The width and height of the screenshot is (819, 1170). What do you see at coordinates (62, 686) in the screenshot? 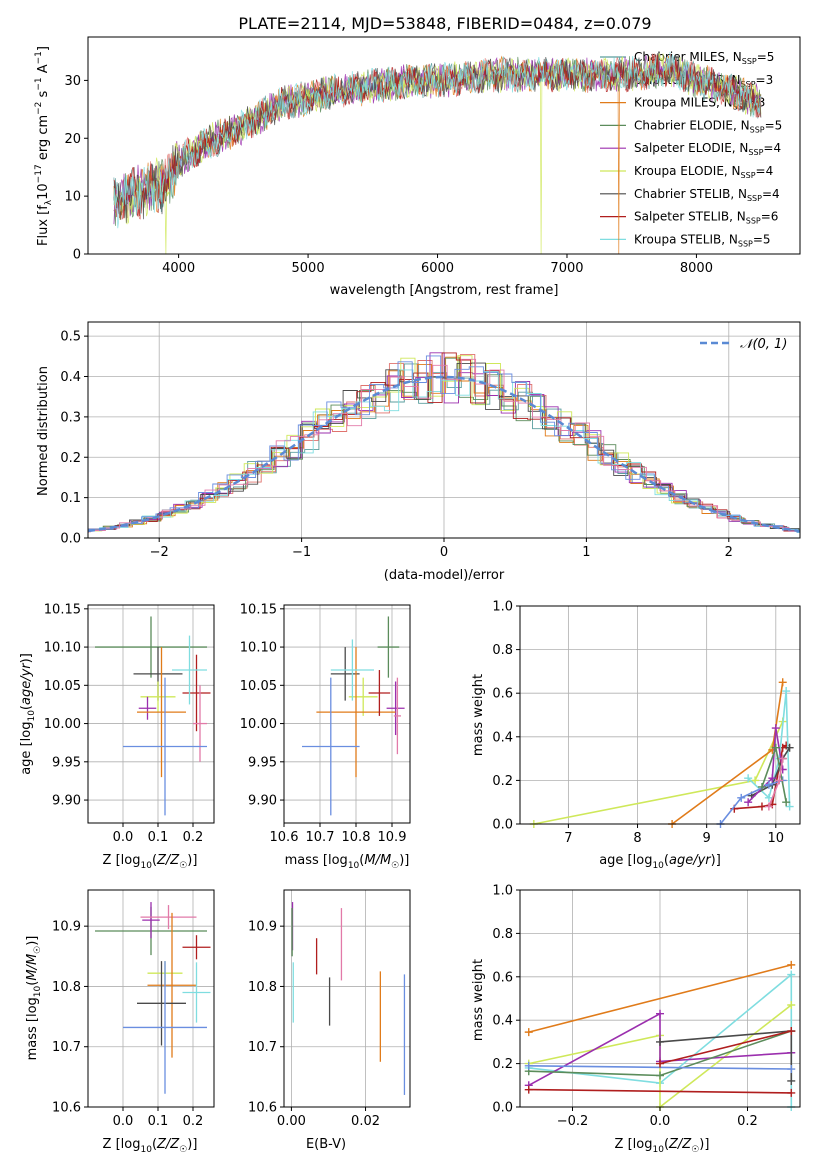
I see `y-tick-label: 10.05` at bounding box center [62, 686].